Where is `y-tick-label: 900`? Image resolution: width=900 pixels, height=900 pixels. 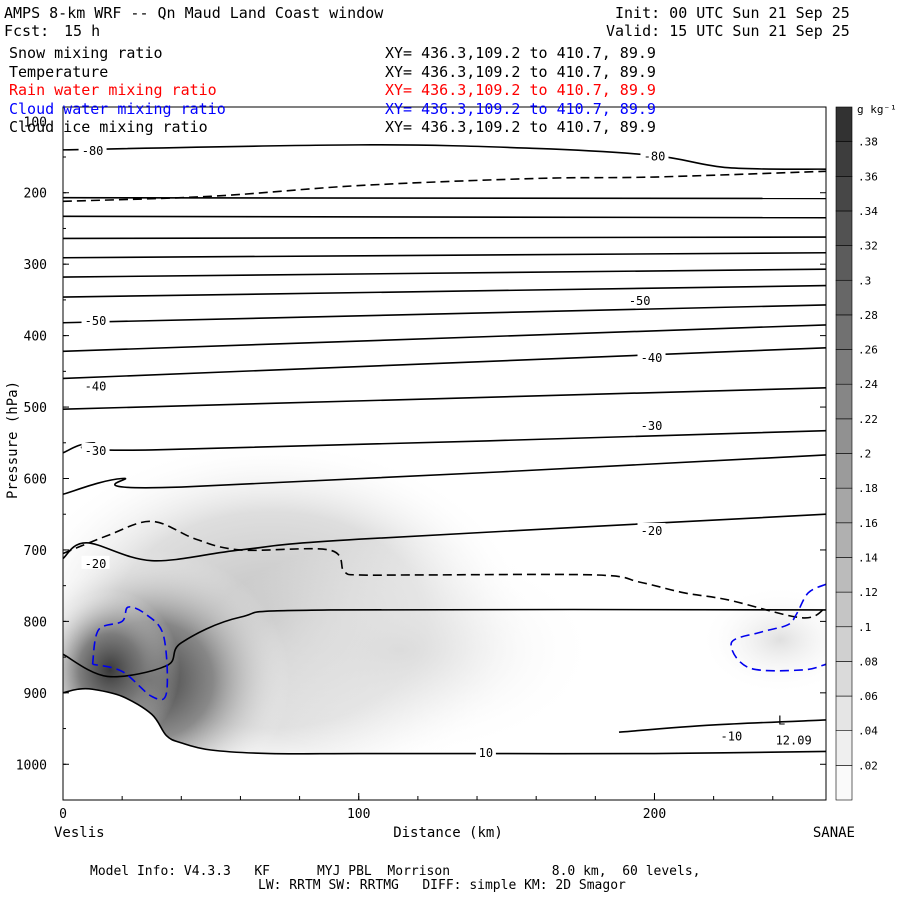
y-tick-label: 900 is located at coordinates (35, 694).